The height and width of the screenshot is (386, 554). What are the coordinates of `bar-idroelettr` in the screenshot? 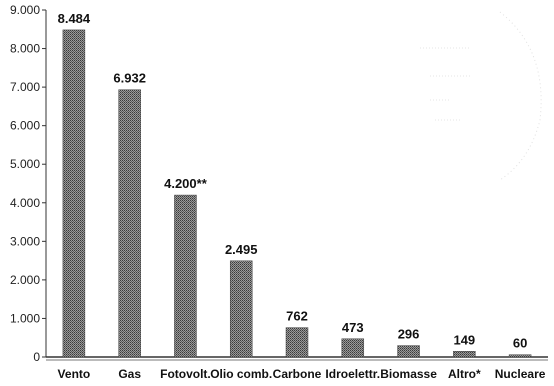 It's located at (353, 348).